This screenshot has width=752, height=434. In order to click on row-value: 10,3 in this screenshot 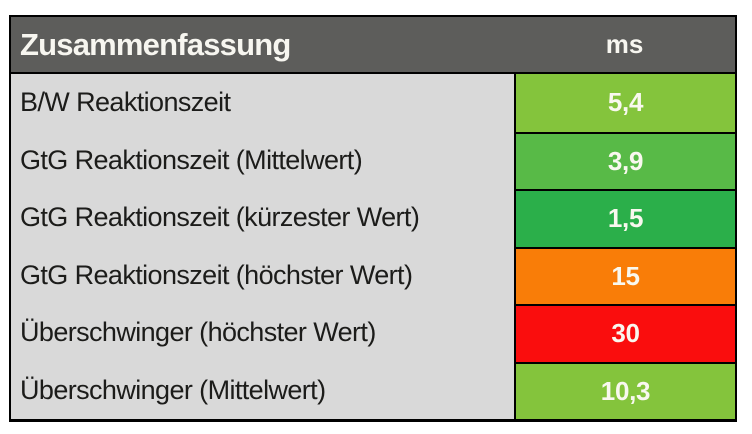, I will do `click(624, 390)`.